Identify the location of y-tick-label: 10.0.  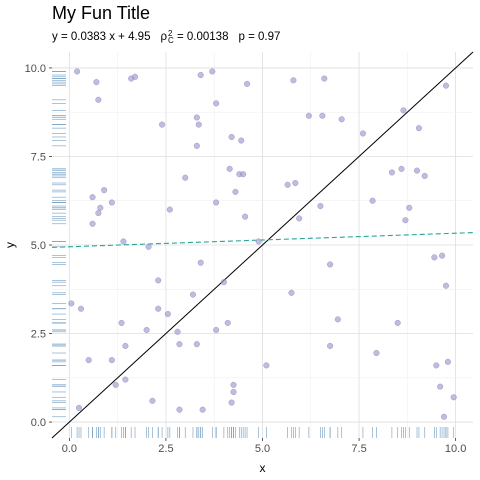
(35, 69).